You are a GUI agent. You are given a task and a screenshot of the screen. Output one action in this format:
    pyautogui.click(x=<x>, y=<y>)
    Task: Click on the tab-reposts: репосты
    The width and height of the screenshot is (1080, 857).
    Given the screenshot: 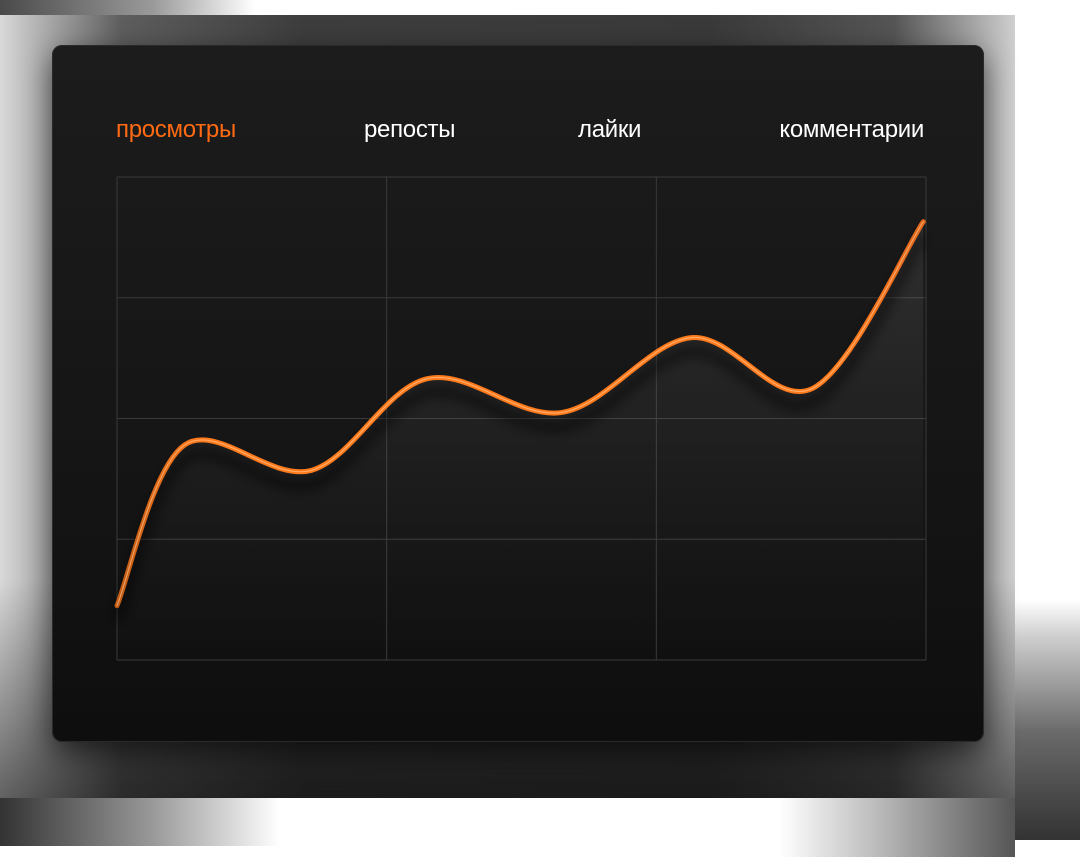 What is the action you would take?
    pyautogui.click(x=410, y=129)
    